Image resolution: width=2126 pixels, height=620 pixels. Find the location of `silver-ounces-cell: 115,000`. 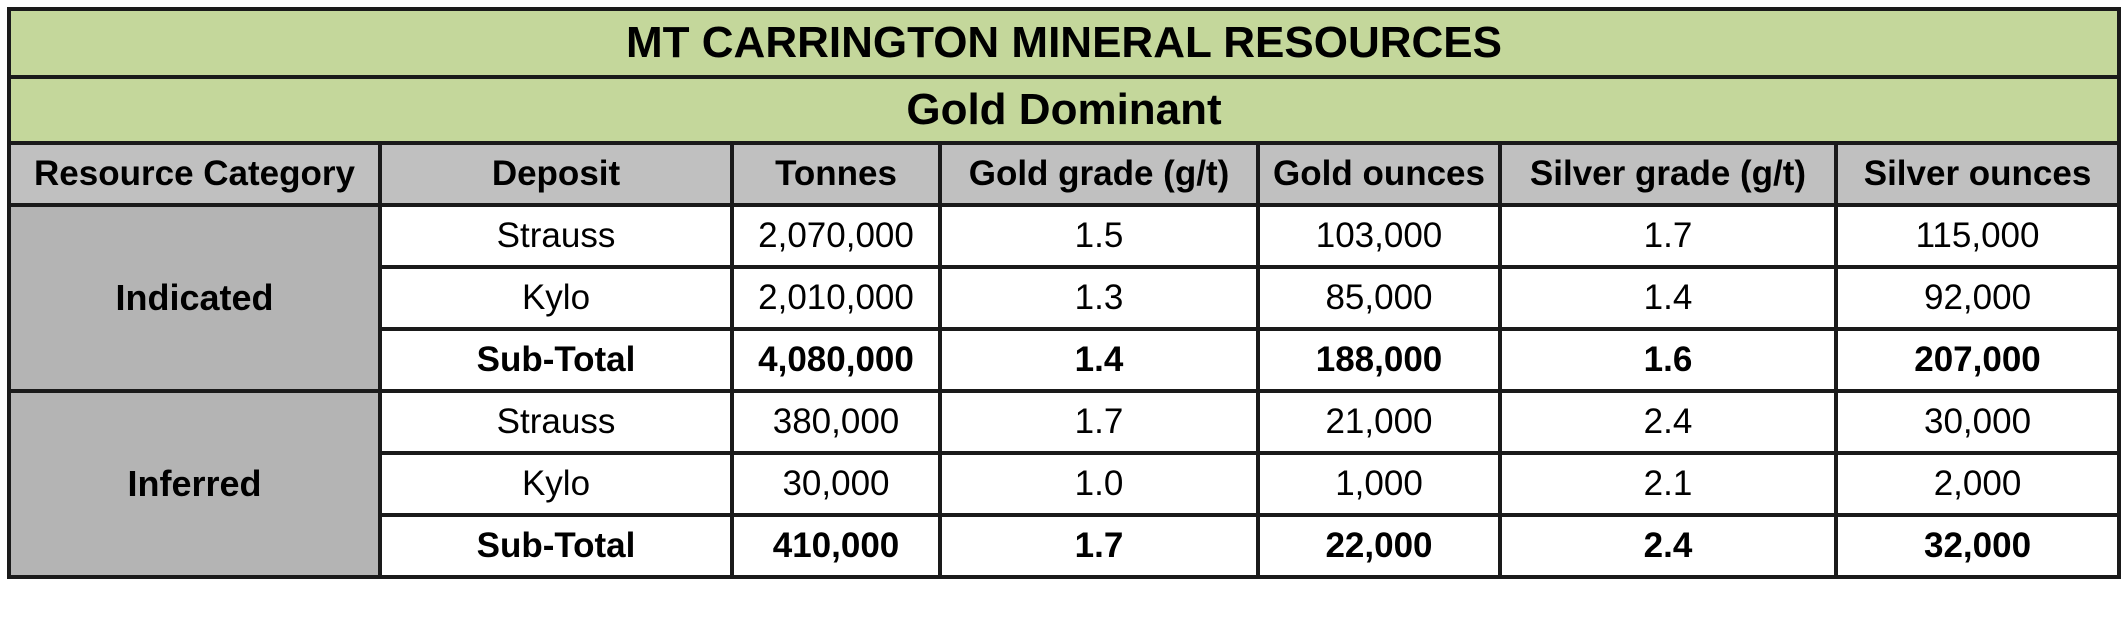

silver-ounces-cell: 115,000 is located at coordinates (1977, 236).